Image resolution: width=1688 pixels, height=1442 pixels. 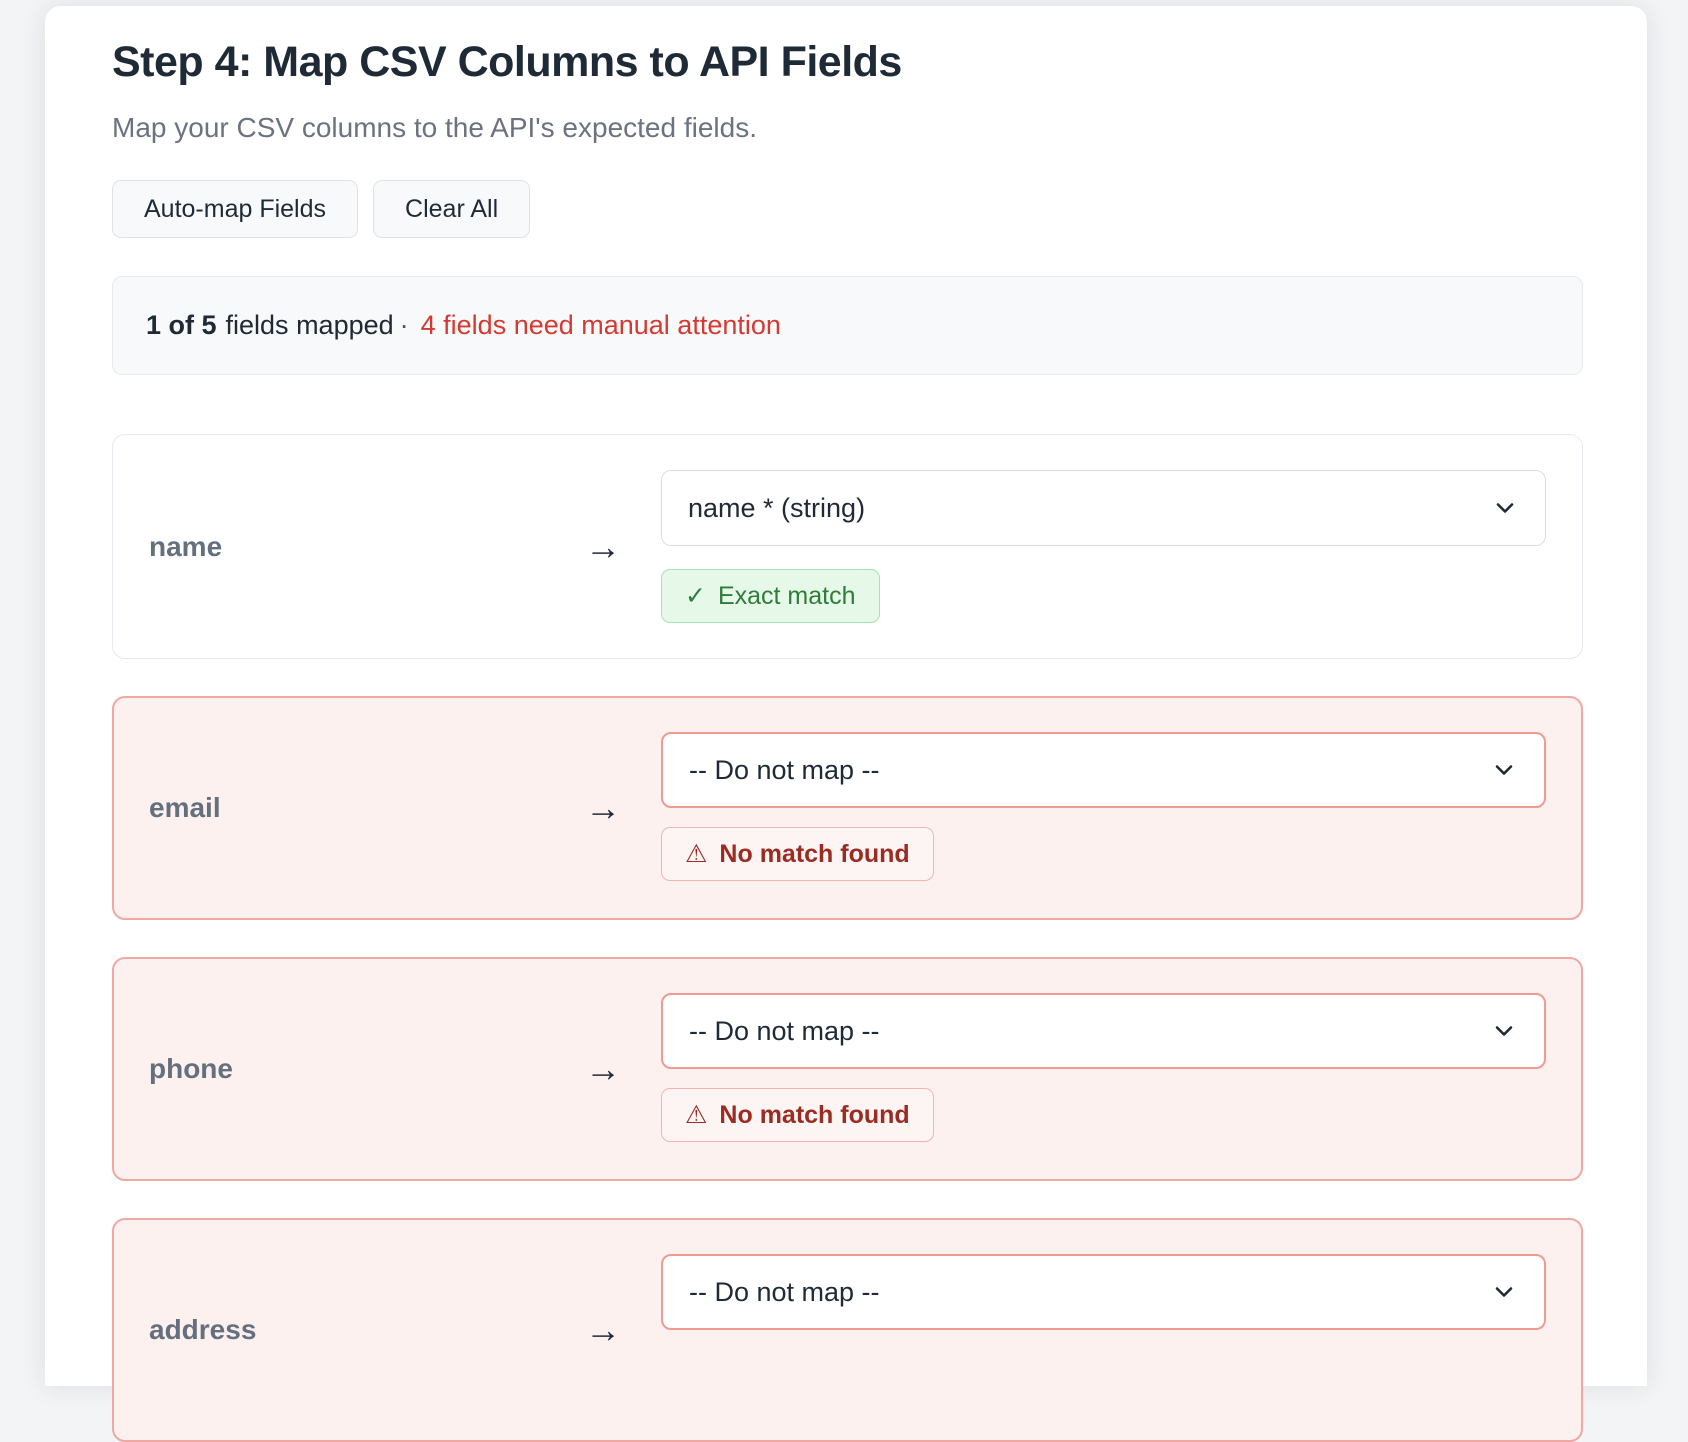 What do you see at coordinates (847, 209) in the screenshot?
I see `toolbar: Auto-map Fields Clear All` at bounding box center [847, 209].